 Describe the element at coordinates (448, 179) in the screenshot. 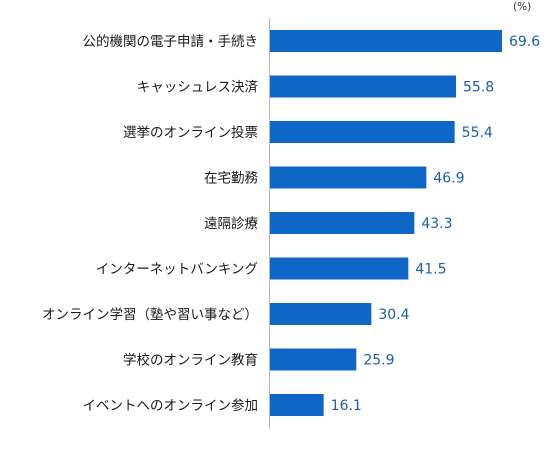

I see `value-label: 46.9` at that location.